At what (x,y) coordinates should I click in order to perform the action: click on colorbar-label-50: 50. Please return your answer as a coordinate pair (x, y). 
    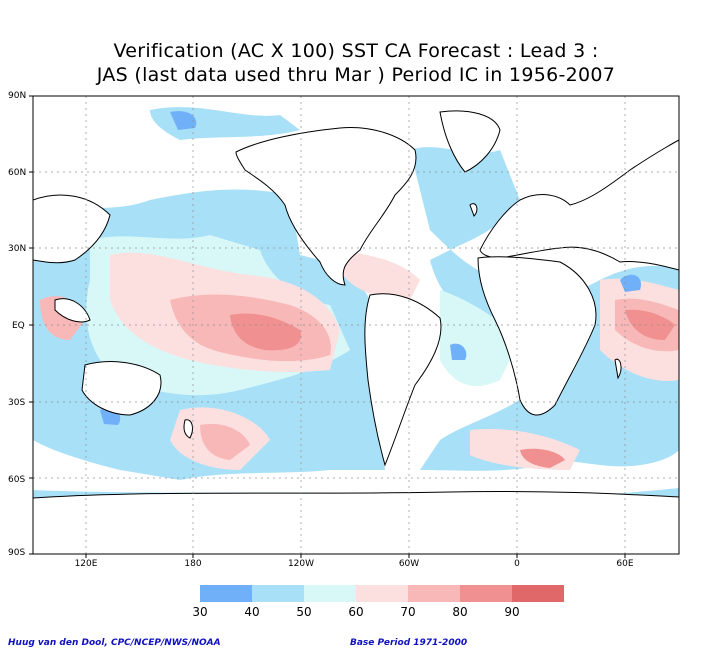
    Looking at the image, I should click on (304, 612).